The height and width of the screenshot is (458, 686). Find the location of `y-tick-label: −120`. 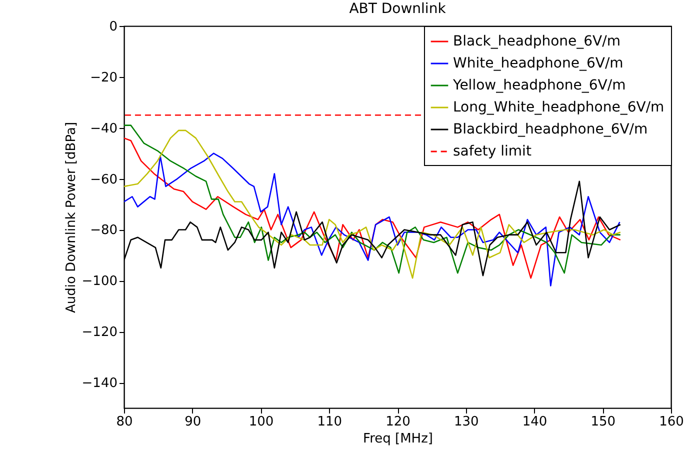

y-tick-label: −120 is located at coordinates (100, 332).